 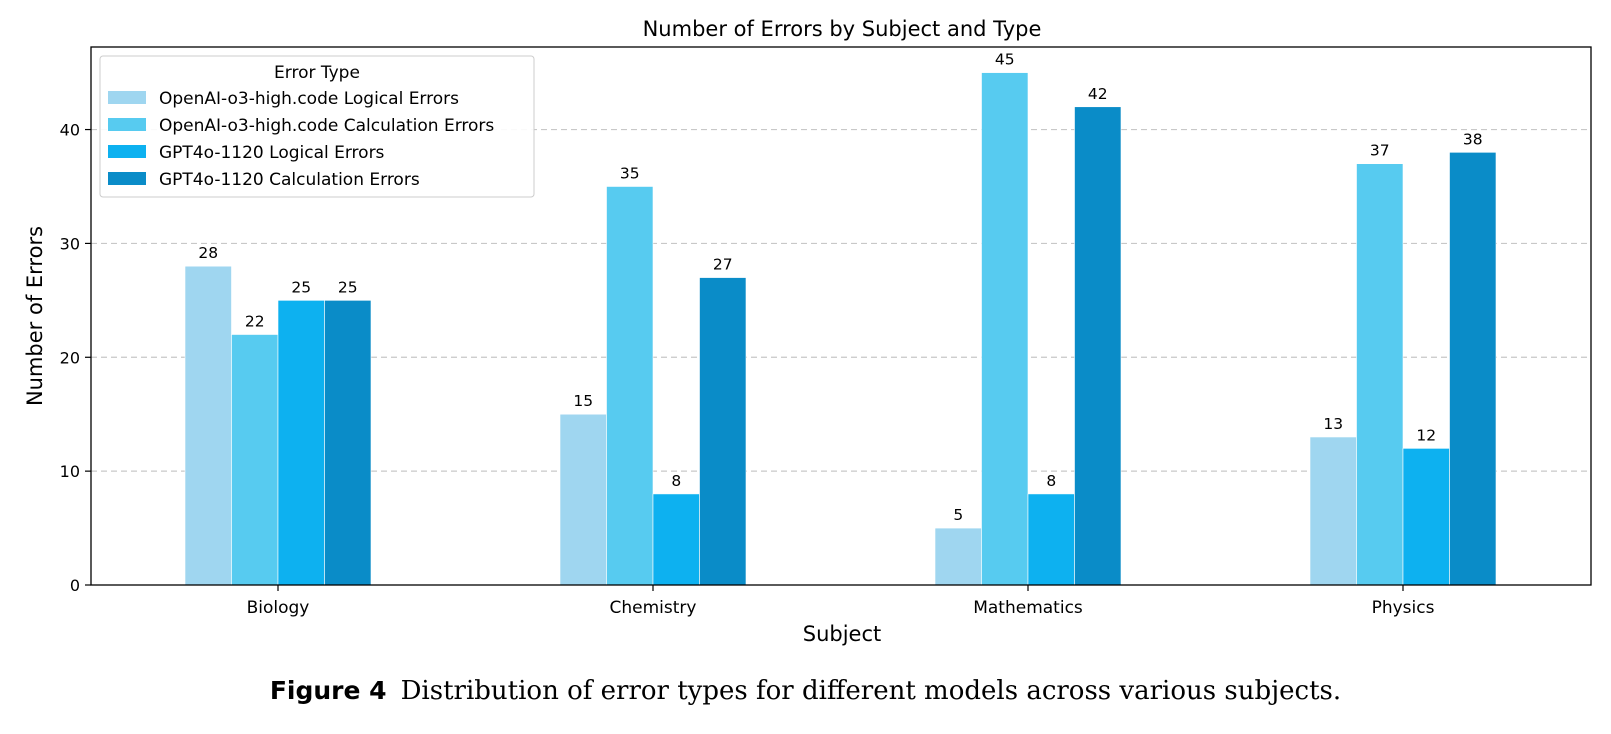 What do you see at coordinates (1380, 151) in the screenshot?
I see `bar-value-label: 37` at bounding box center [1380, 151].